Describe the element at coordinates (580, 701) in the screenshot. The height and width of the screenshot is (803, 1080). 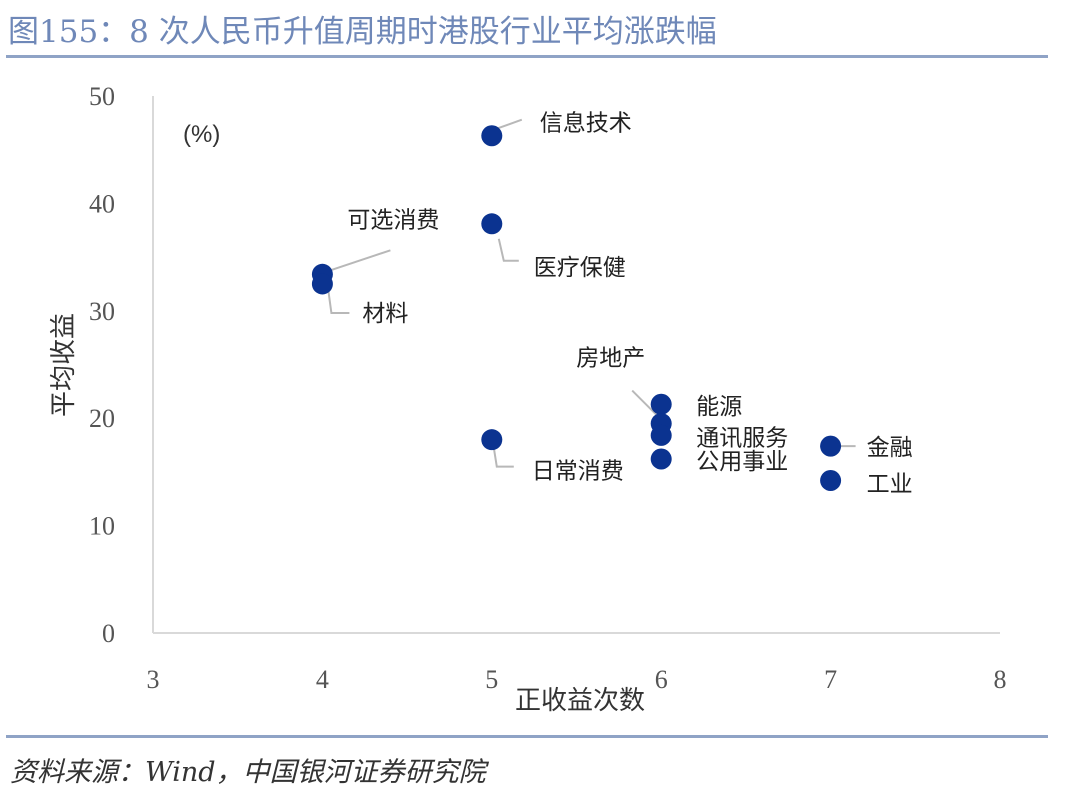
I see `x-axis-title: 正收益次数` at that location.